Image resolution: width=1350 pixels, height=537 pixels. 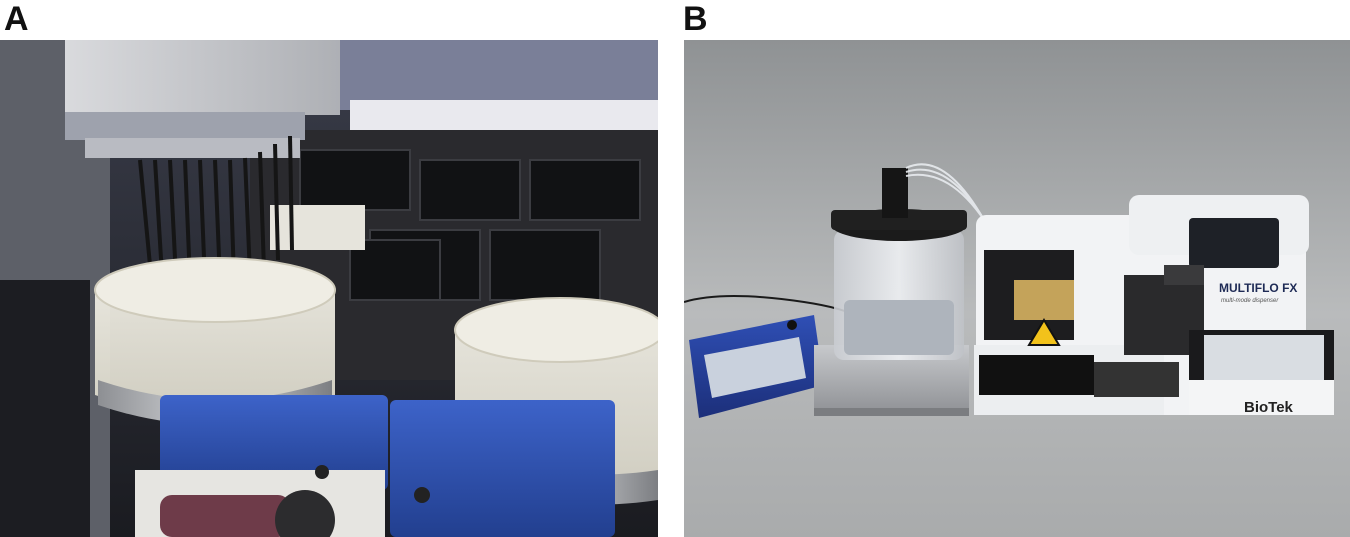 What do you see at coordinates (1250, 301) in the screenshot?
I see `multiflo-subtitle: multi-mode dispenser` at bounding box center [1250, 301].